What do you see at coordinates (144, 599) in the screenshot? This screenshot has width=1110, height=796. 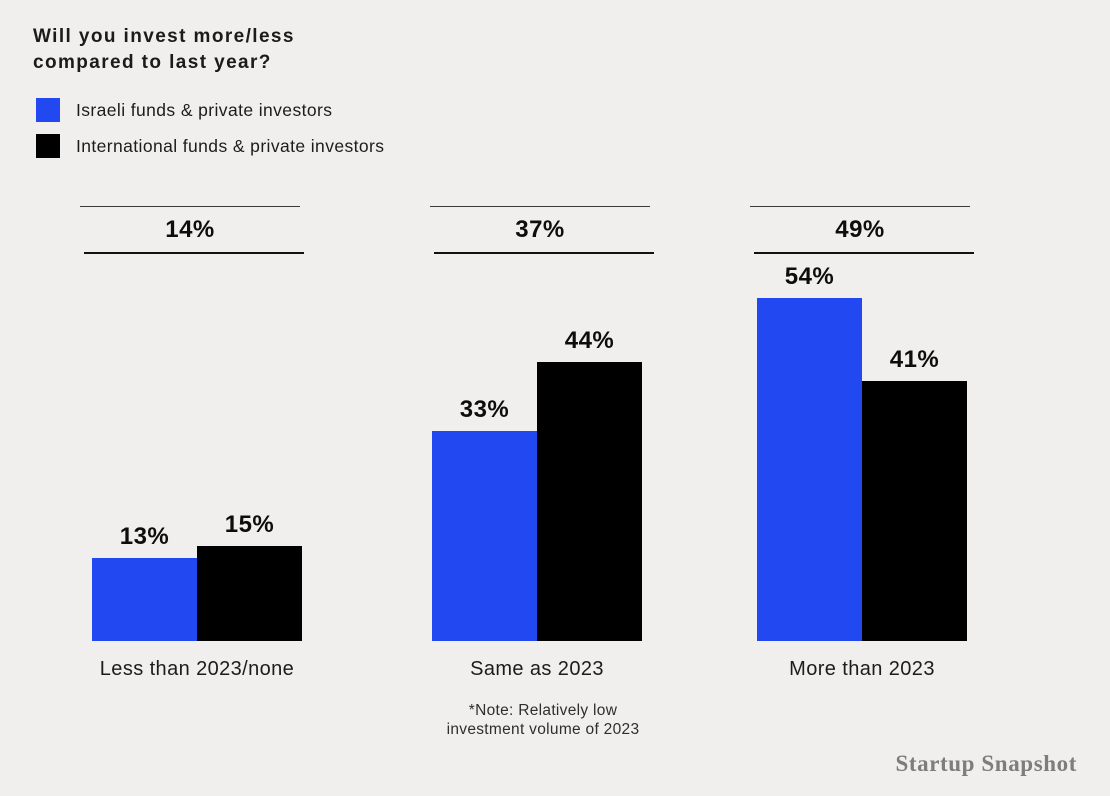 I see `bar-israeli-less-than-2023` at bounding box center [144, 599].